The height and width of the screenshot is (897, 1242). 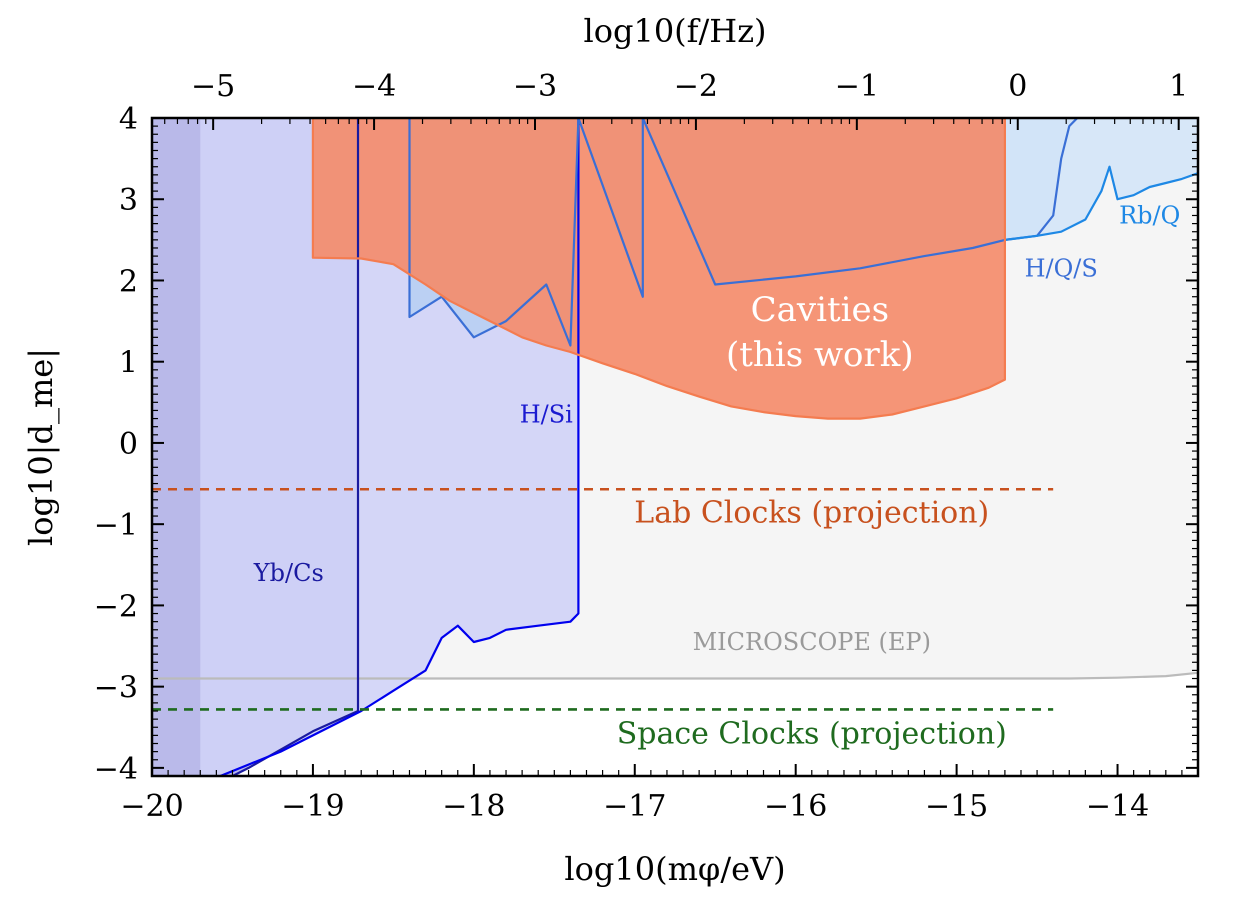 What do you see at coordinates (812, 734) in the screenshot?
I see `annotation-space-clocks-projection: Space Clocks (projection)` at bounding box center [812, 734].